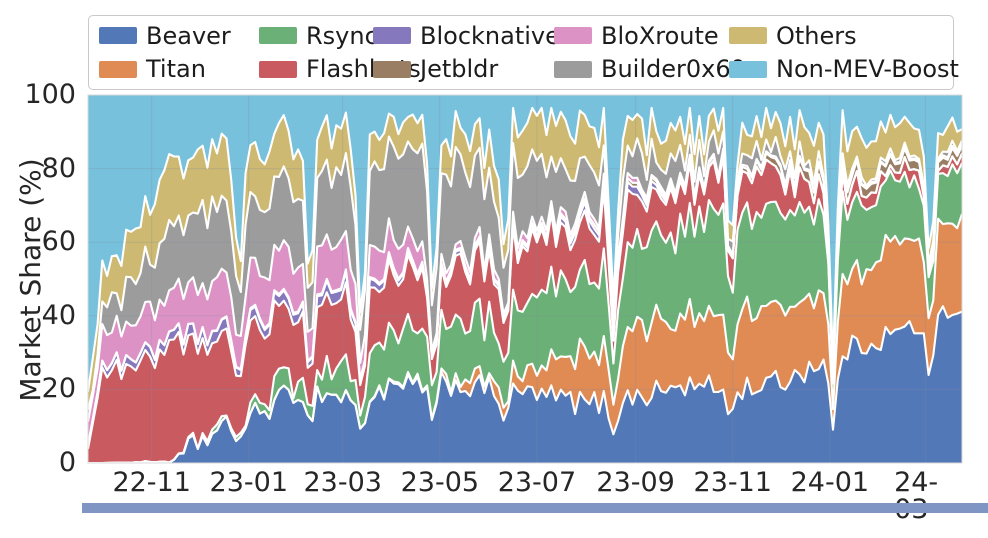 This screenshot has width=988, height=538. Describe the element at coordinates (673, 69) in the screenshot. I see `legend-label: Builder0x69` at that location.